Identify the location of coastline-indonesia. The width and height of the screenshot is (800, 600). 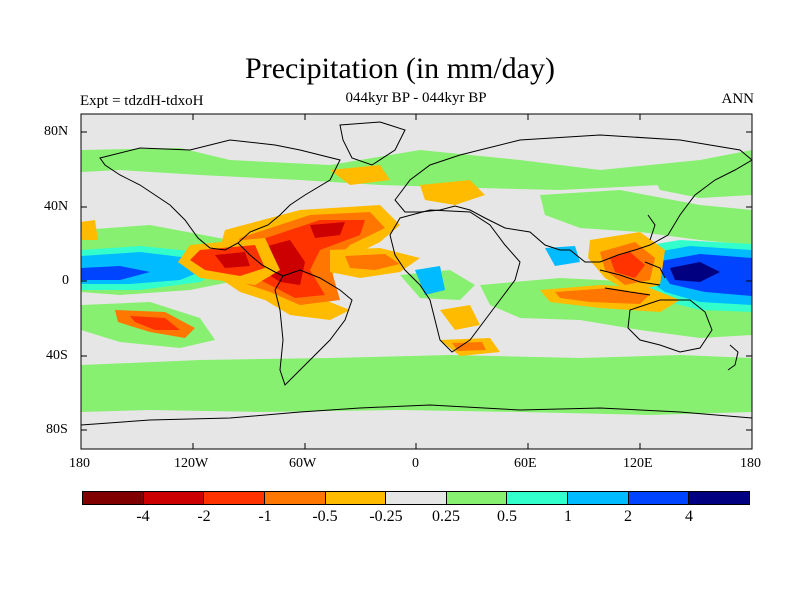
(632, 278).